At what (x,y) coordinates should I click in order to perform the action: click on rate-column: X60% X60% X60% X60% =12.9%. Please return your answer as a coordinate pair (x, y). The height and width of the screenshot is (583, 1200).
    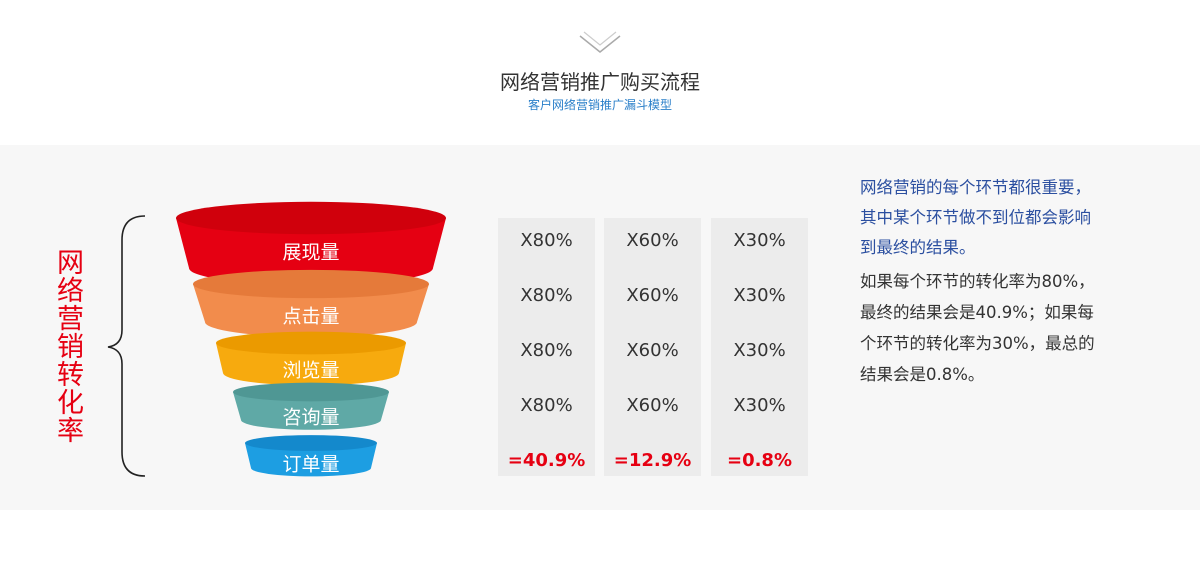
    Looking at the image, I should click on (652, 347).